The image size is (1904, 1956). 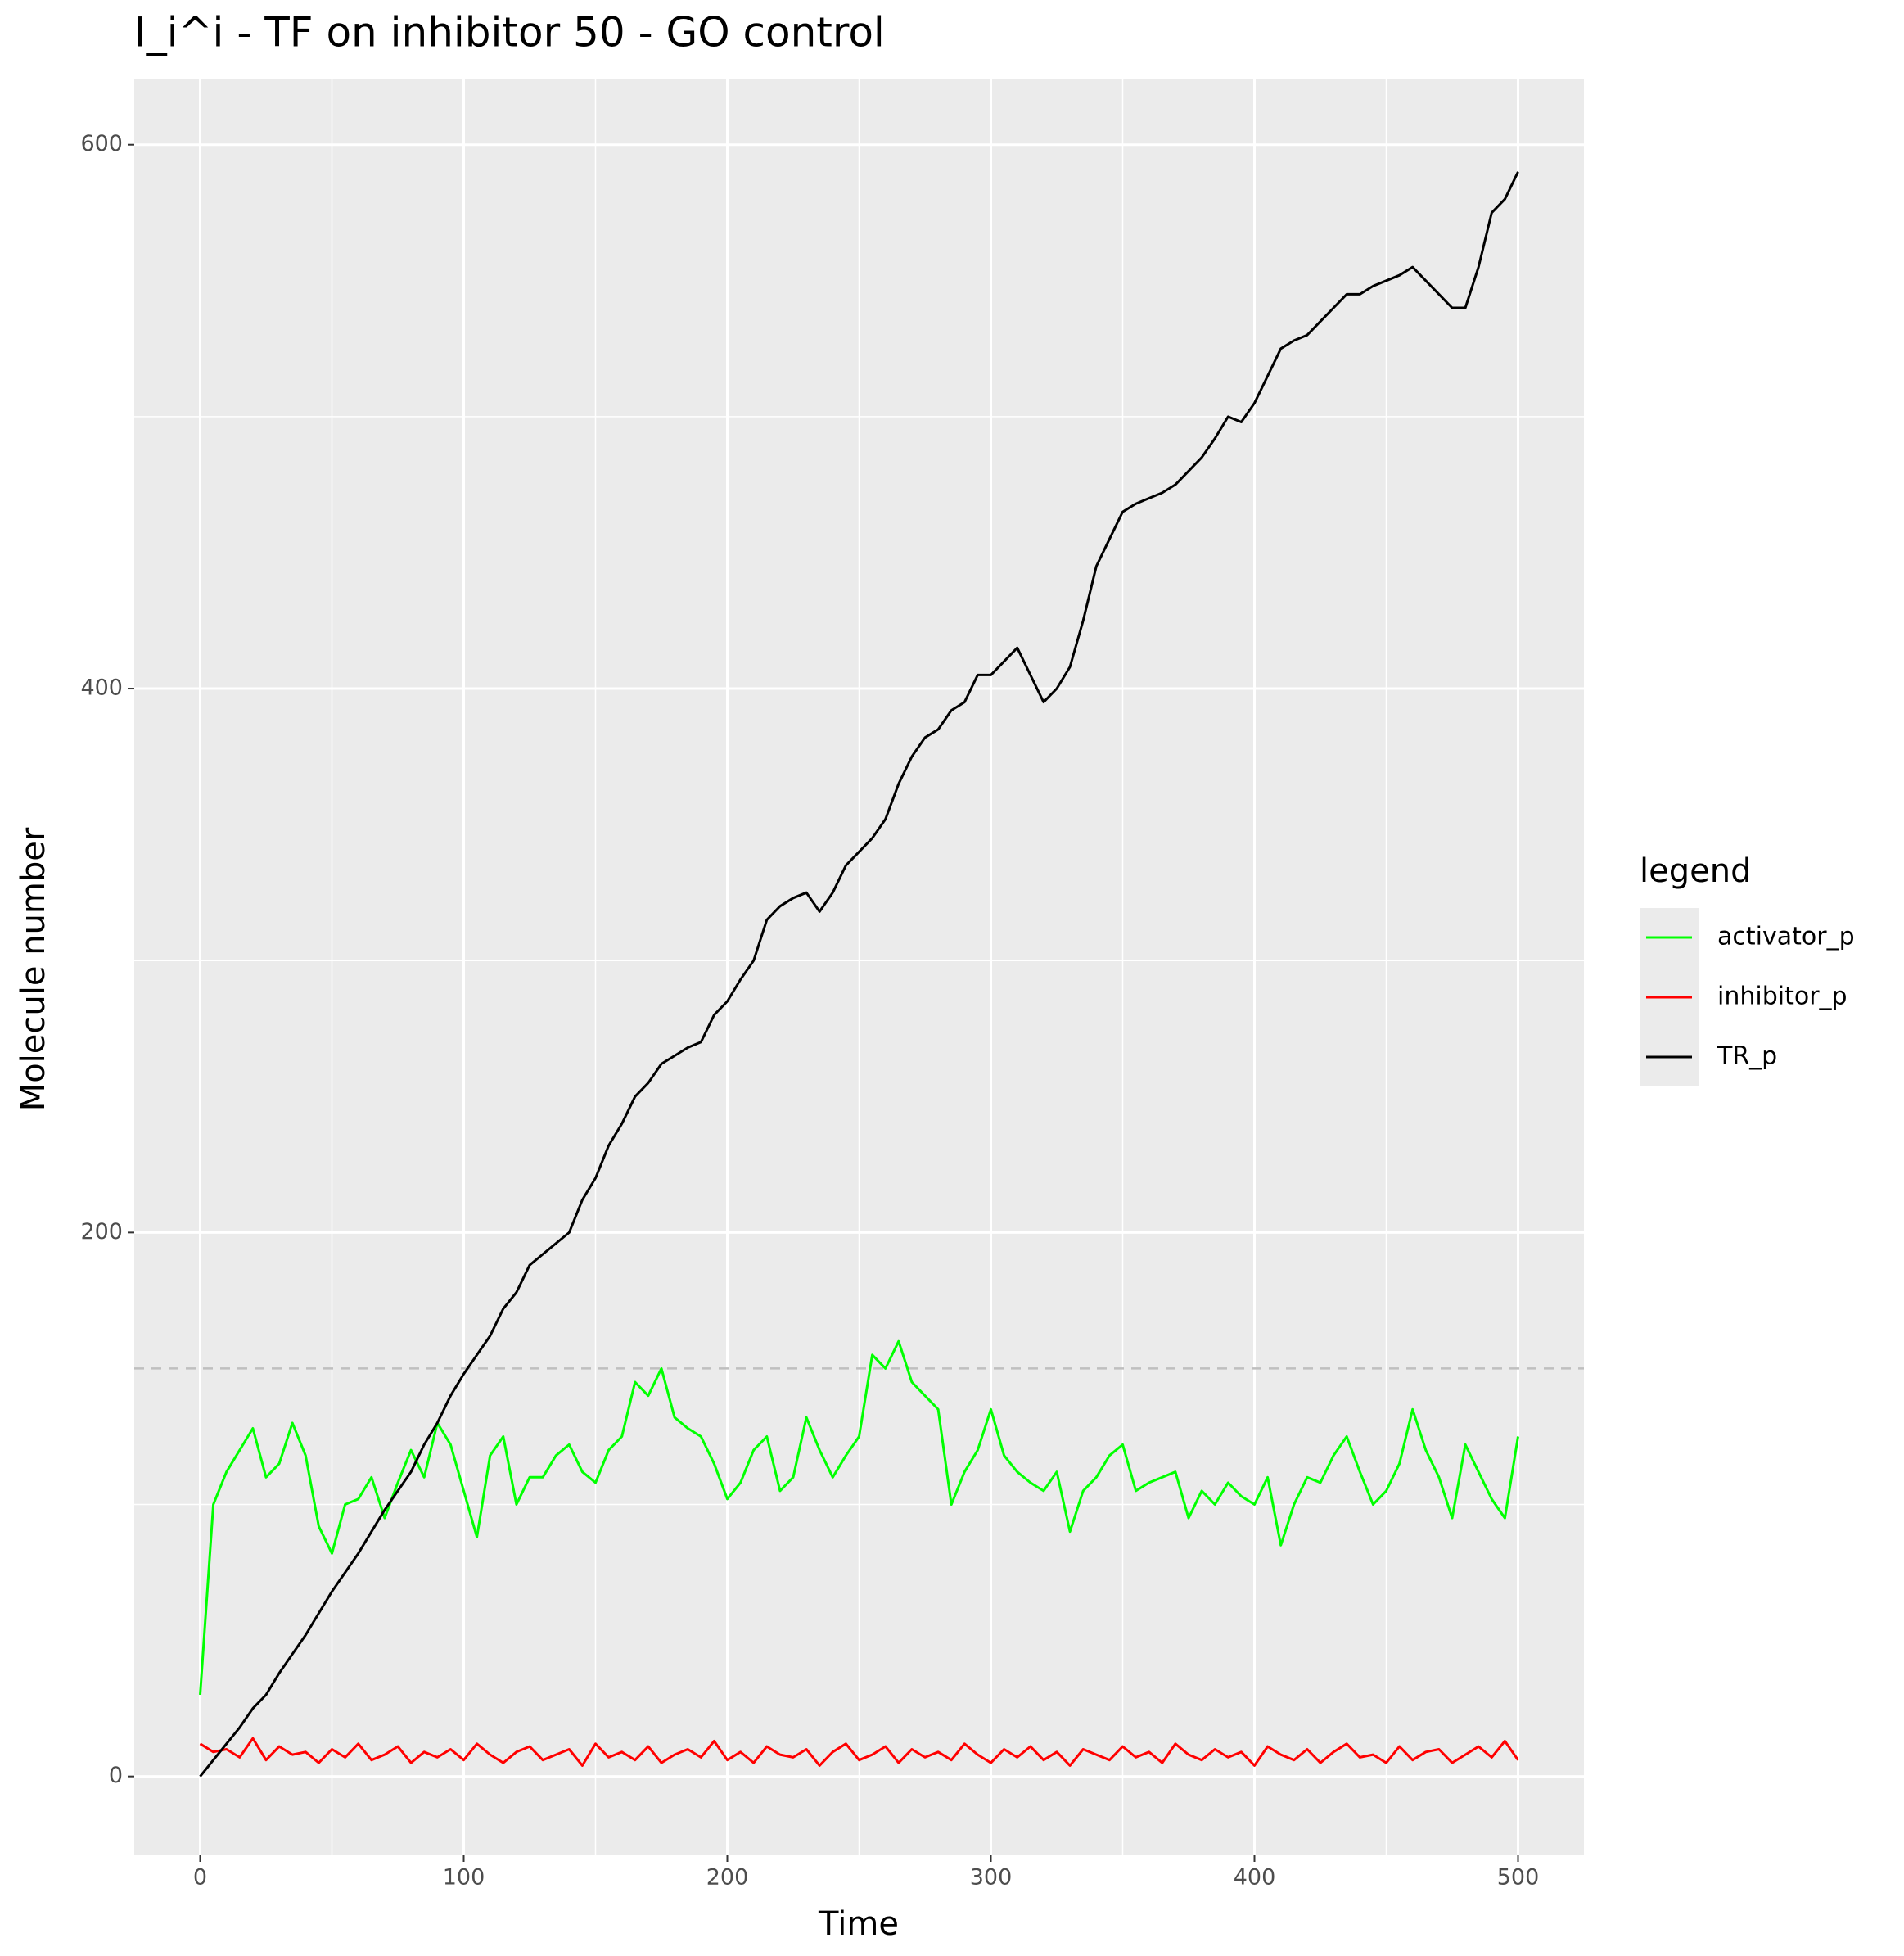 I want to click on y-tick-label: 400, so click(x=101, y=688).